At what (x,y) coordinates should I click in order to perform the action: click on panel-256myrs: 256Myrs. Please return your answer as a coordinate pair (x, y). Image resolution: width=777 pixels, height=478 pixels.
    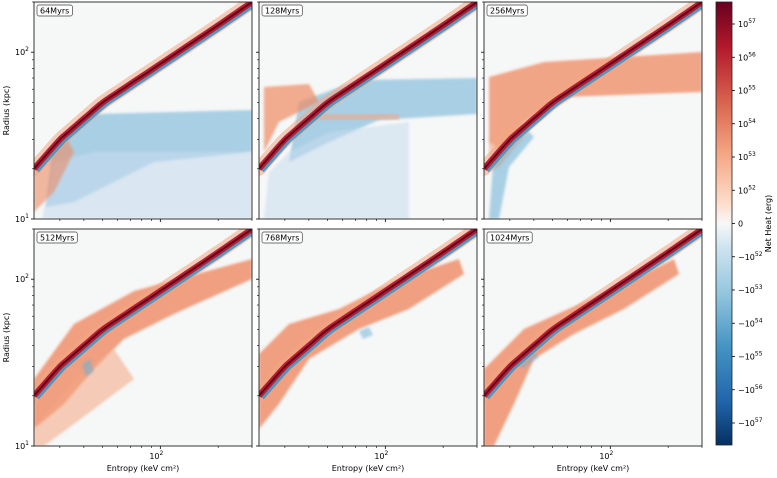
    Looking at the image, I should click on (592, 111).